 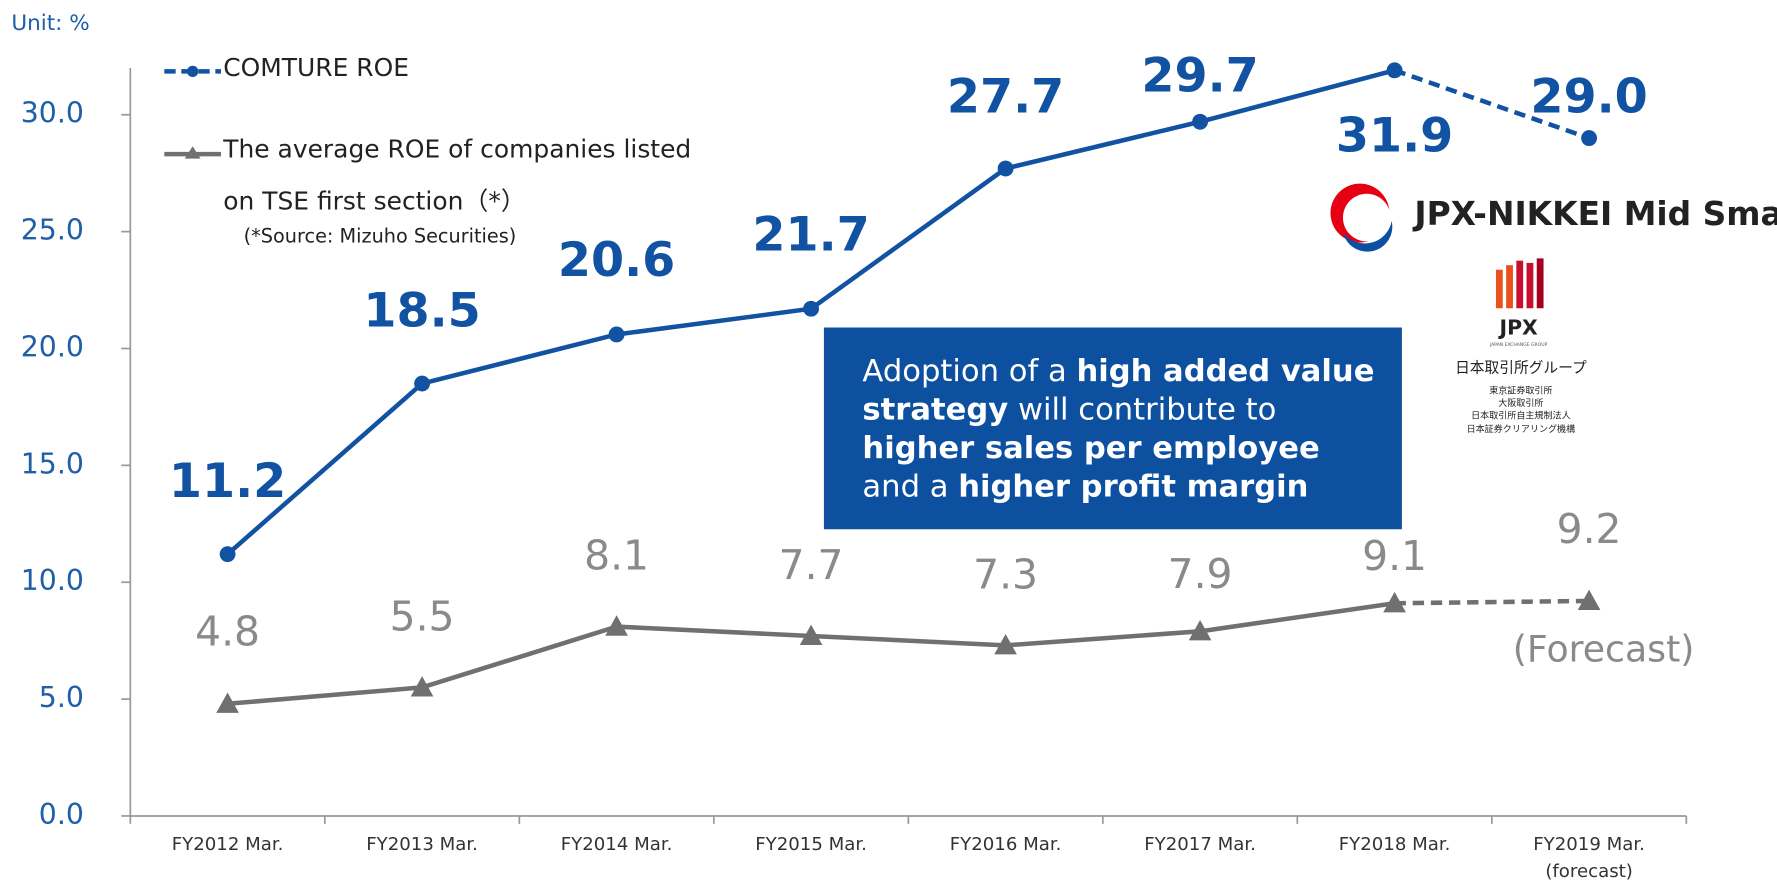 What do you see at coordinates (910, 487) in the screenshot?
I see `callout-text: and a` at bounding box center [910, 487].